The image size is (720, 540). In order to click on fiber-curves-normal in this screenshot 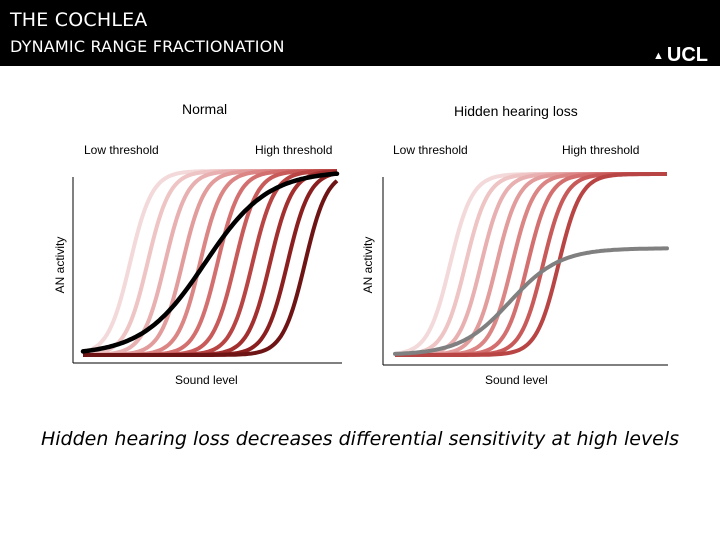, I will do `click(210, 263)`.